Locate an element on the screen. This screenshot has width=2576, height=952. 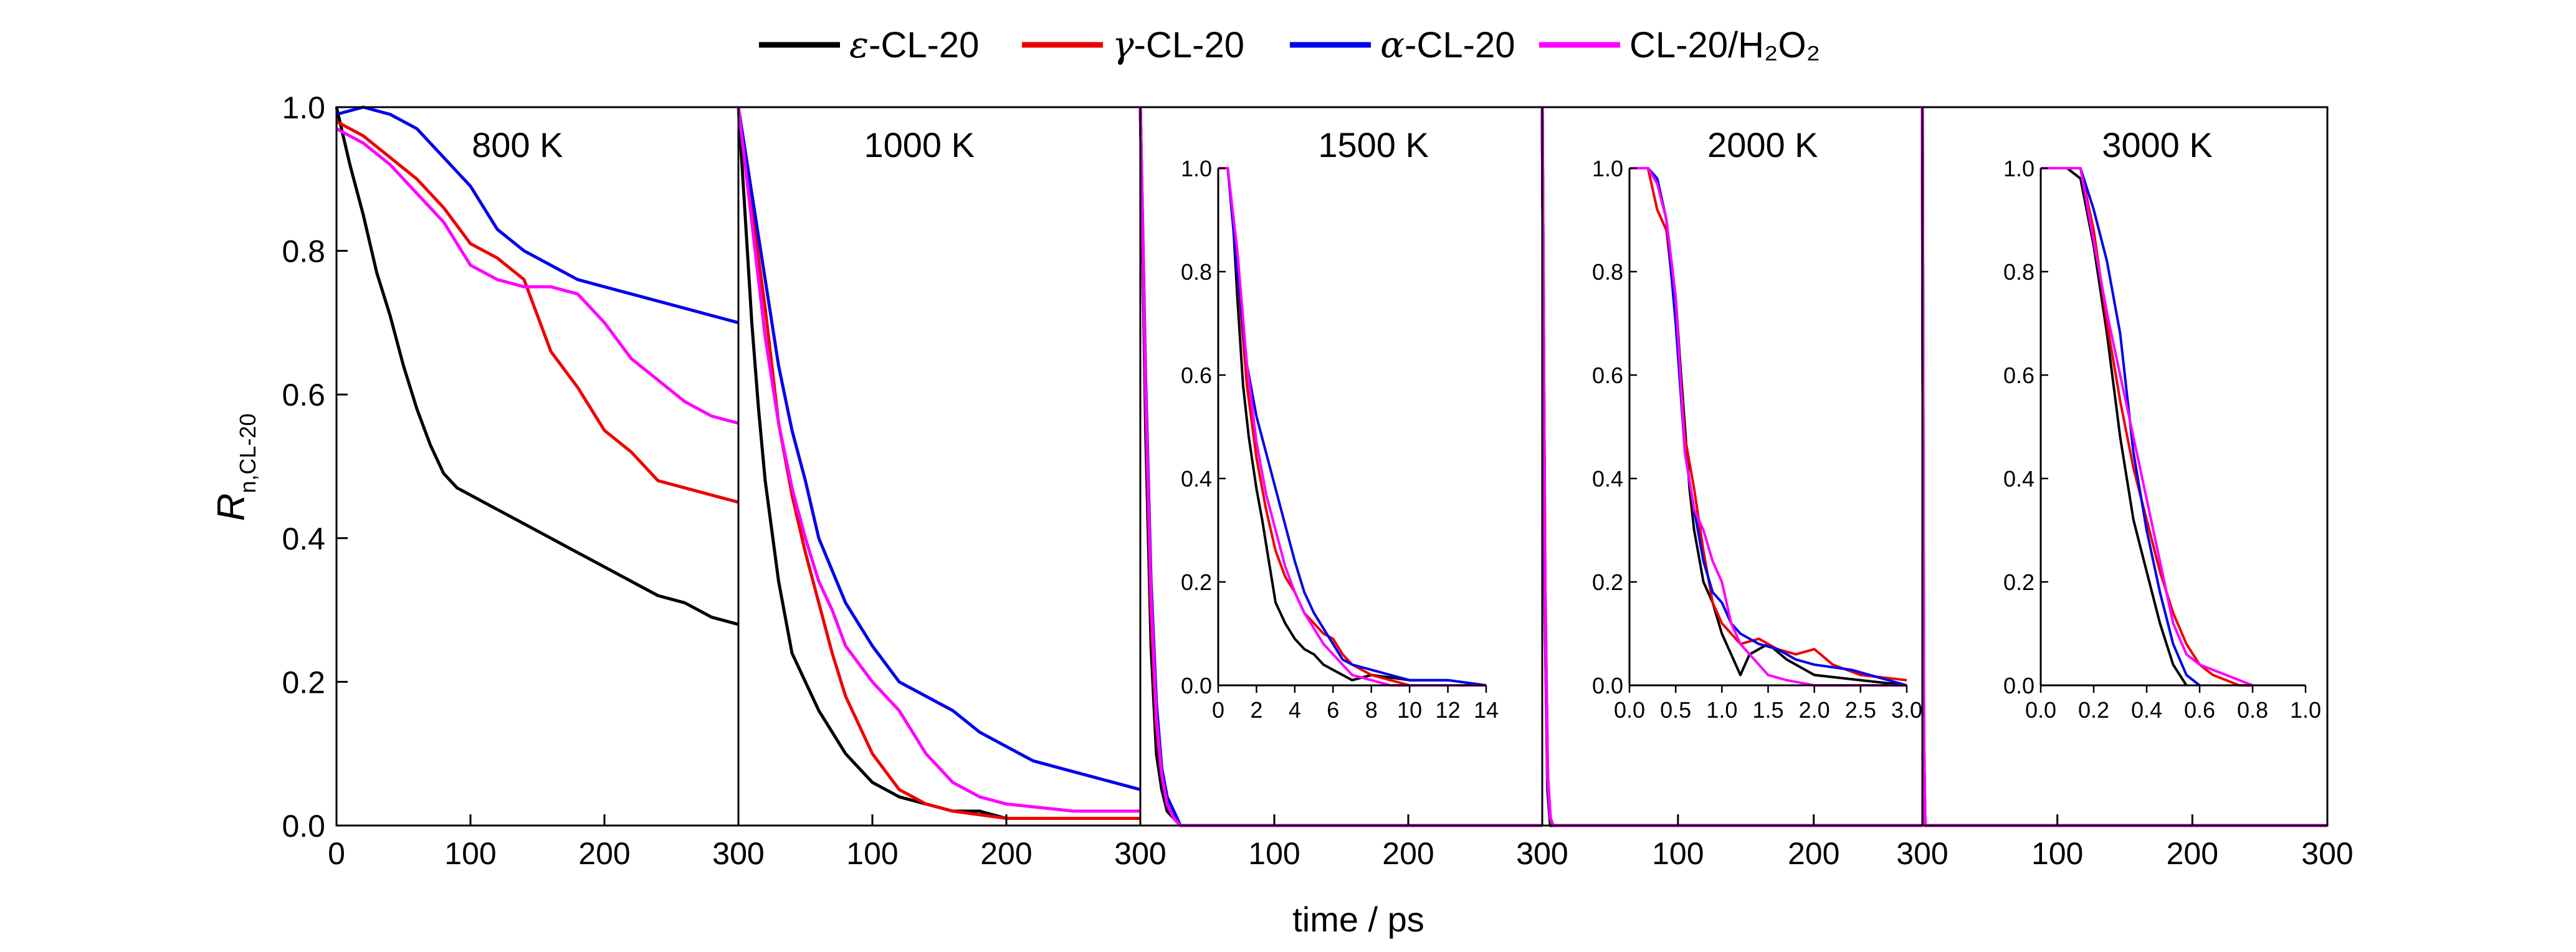
inset-x-tick-label: 0 is located at coordinates (1218, 710).